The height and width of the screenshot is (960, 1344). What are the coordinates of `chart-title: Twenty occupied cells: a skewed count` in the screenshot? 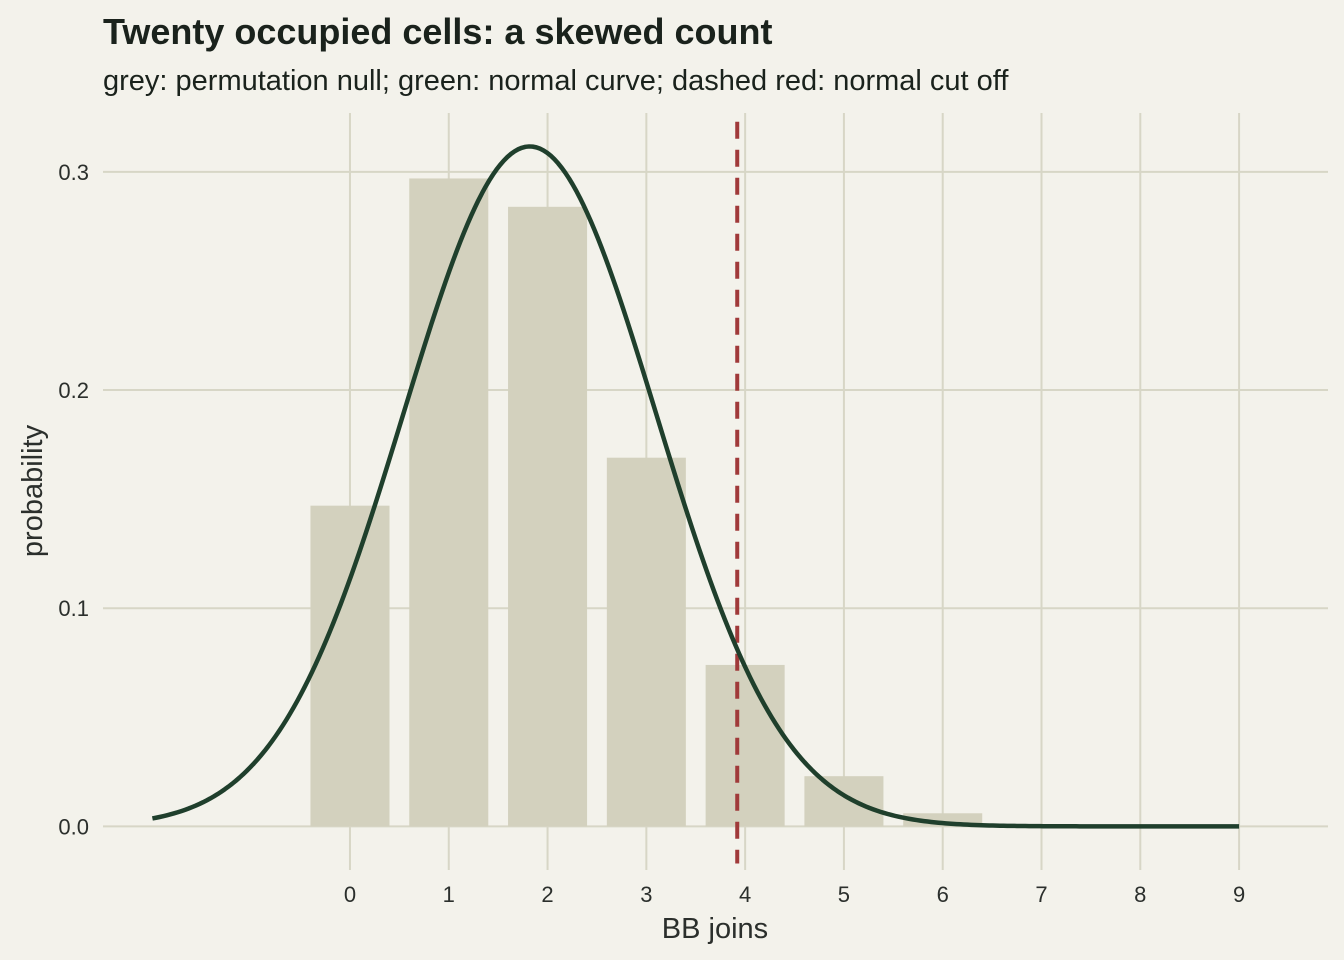 It's located at (438, 31).